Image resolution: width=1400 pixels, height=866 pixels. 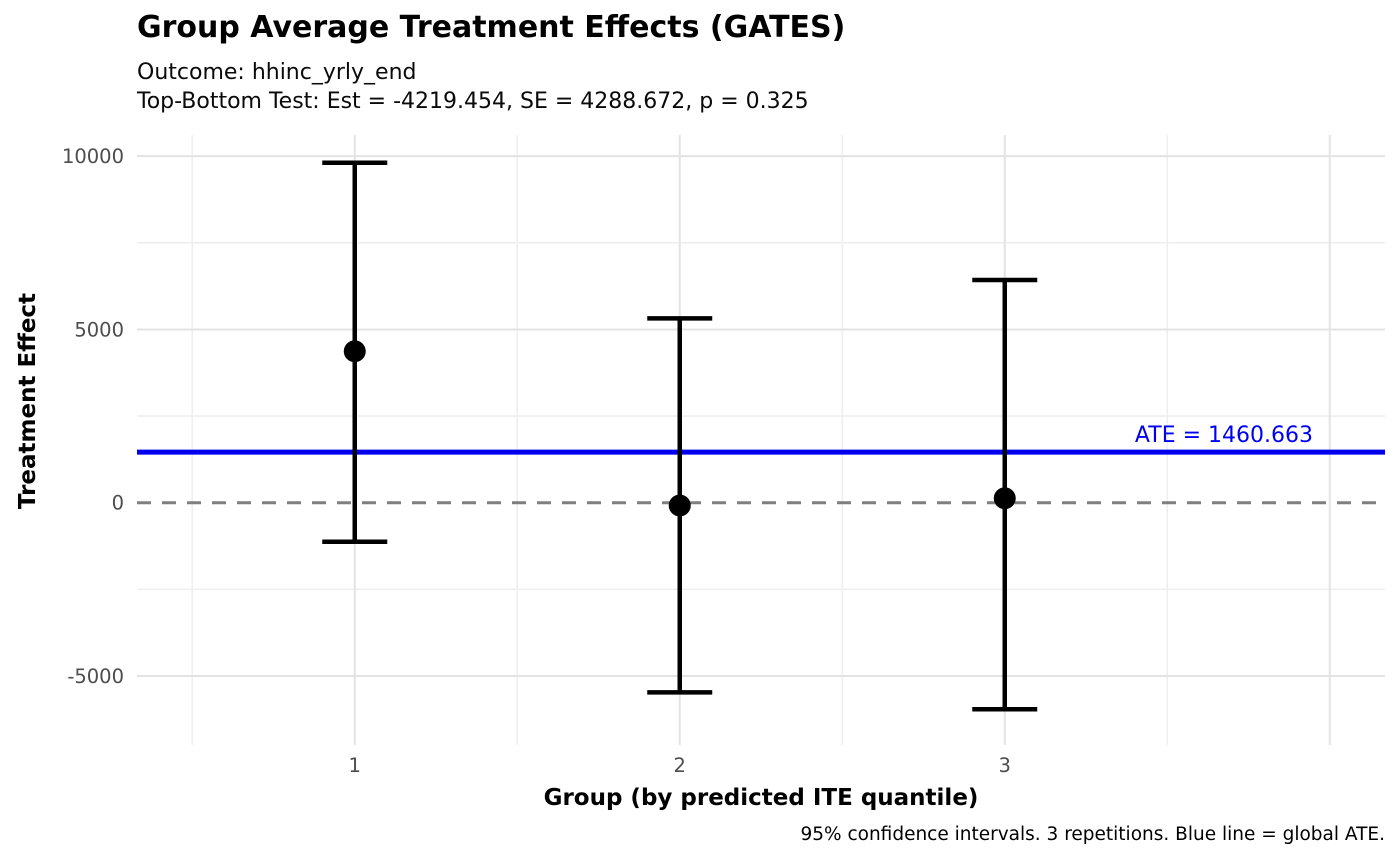 What do you see at coordinates (1004, 498) in the screenshot?
I see `point-estimate-group3` at bounding box center [1004, 498].